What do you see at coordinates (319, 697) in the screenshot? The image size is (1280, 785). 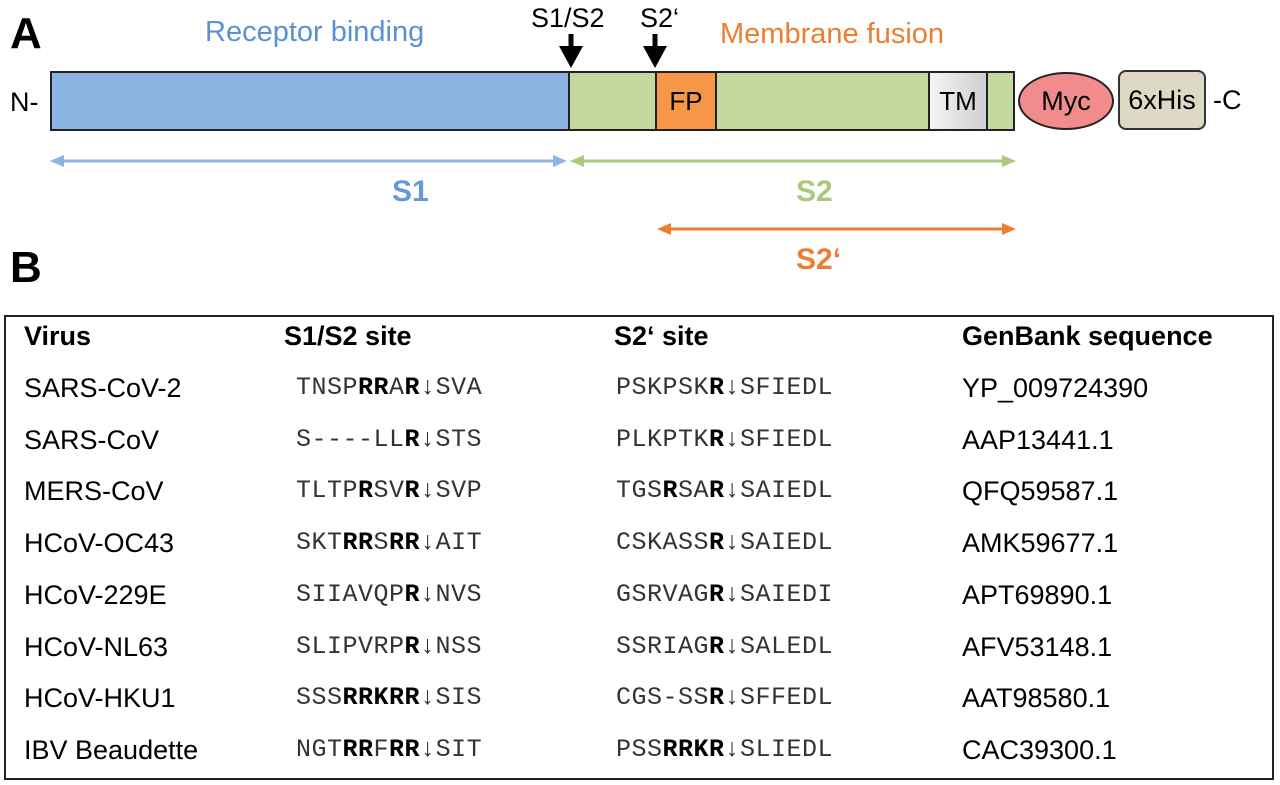 I see `sequence-fragment: SSS` at bounding box center [319, 697].